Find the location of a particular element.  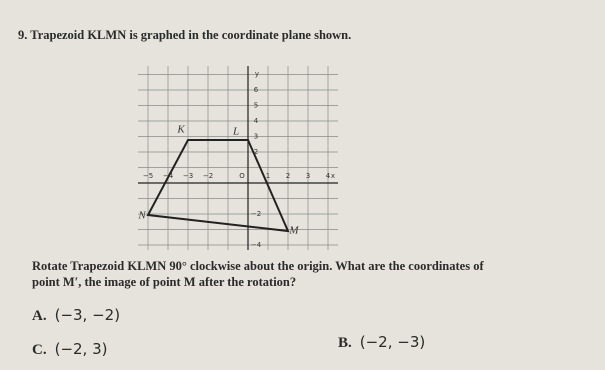

x-tick-label: −2 is located at coordinates (208, 176).